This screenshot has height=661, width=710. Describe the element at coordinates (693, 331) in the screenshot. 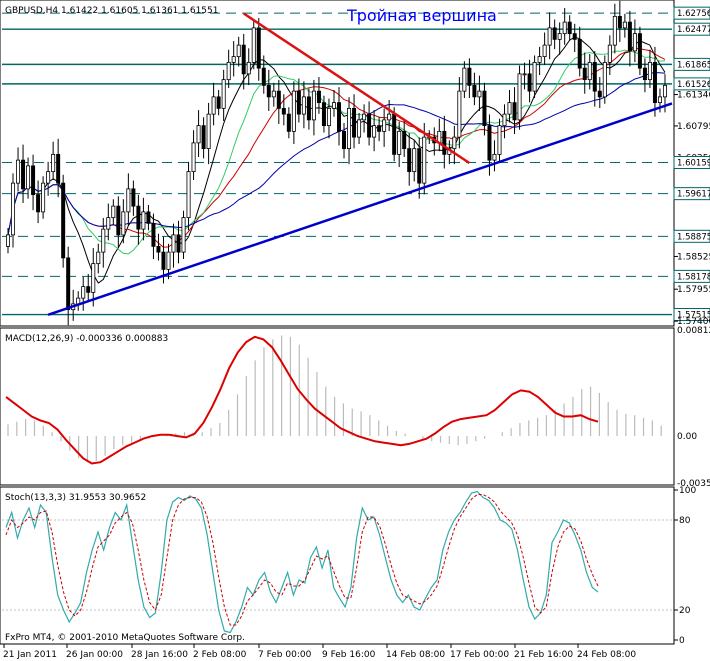

I see `macd-tick-label: 0.00812` at that location.